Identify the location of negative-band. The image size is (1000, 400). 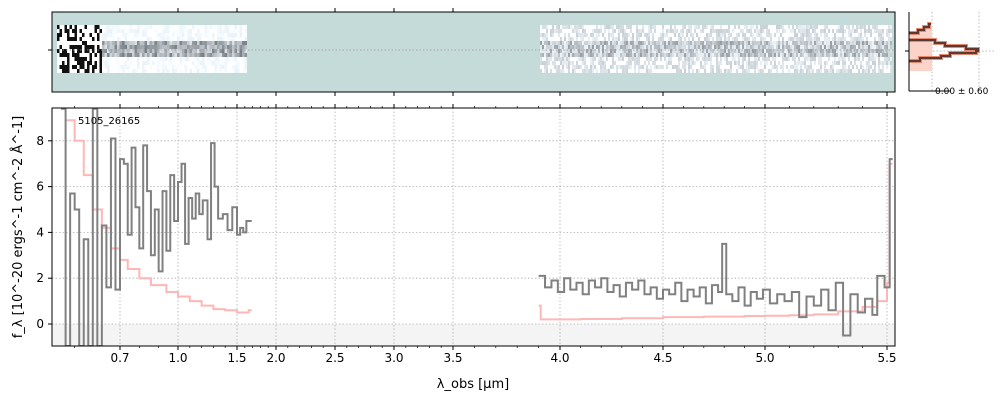
(473, 335).